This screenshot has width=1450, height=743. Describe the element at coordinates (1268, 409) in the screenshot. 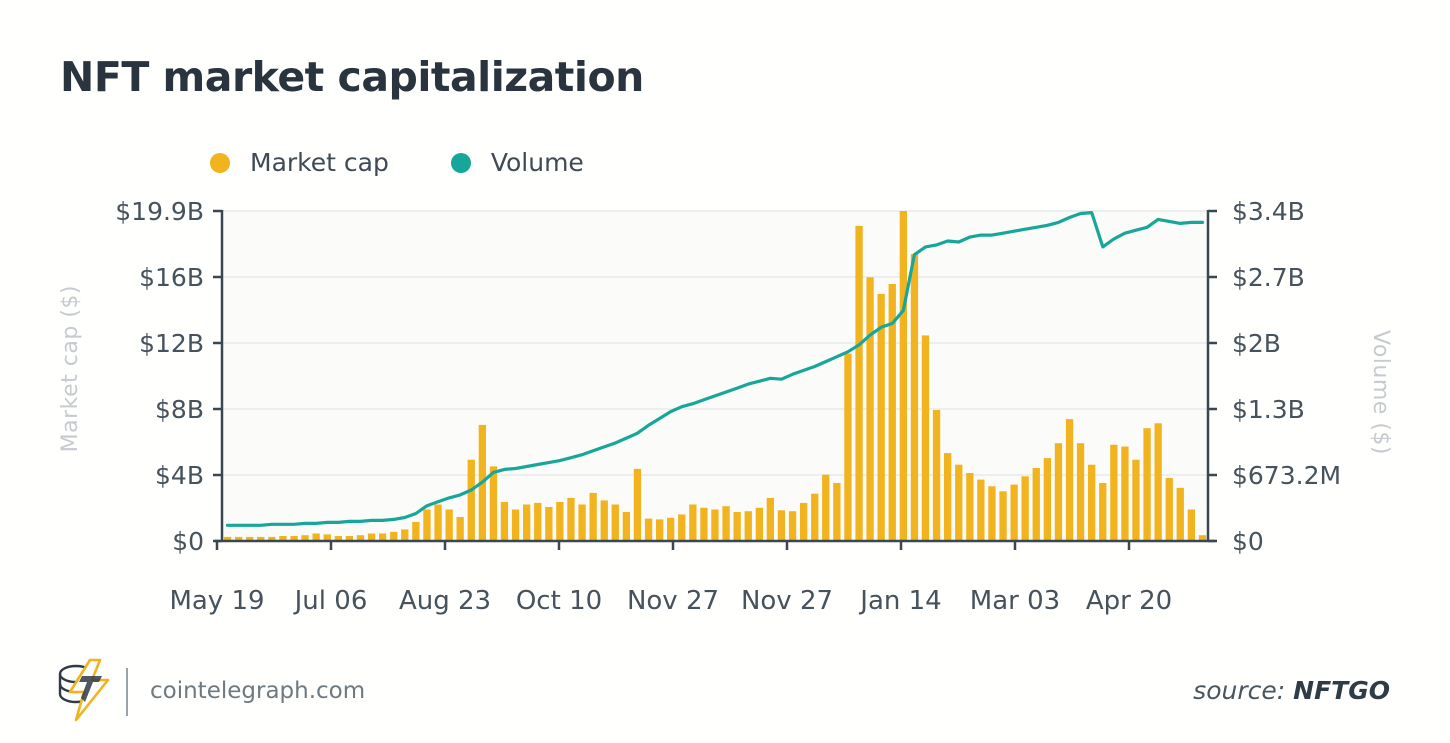

I see `svg-text: $1.3B` at that location.